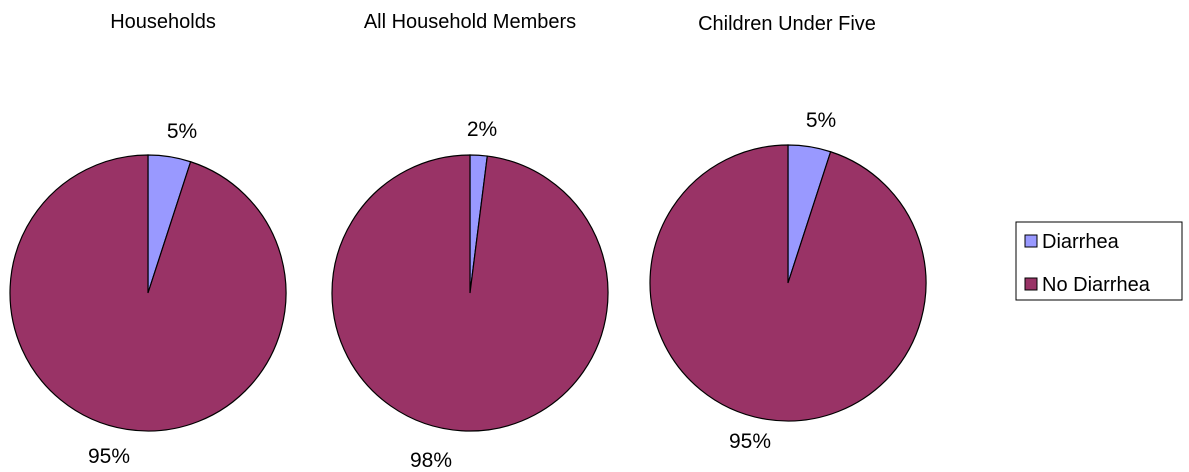 Image resolution: width=1189 pixels, height=472 pixels. What do you see at coordinates (182, 131) in the screenshot?
I see `data-label-households-diarrhea: 5%` at bounding box center [182, 131].